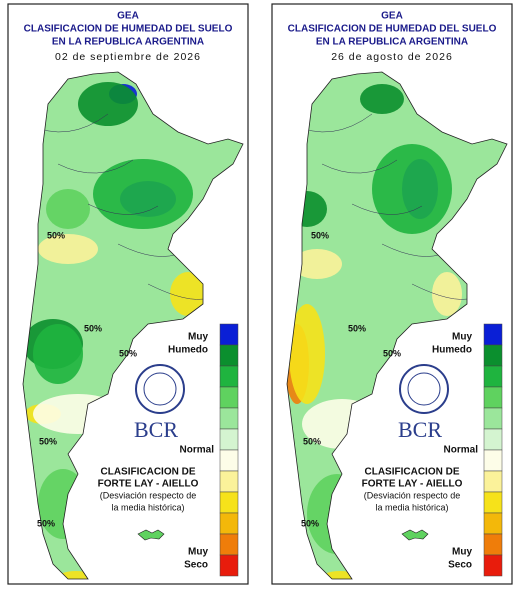  What do you see at coordinates (392, 57) in the screenshot?
I see `header-date: 26 de agosto de 2026` at bounding box center [392, 57].